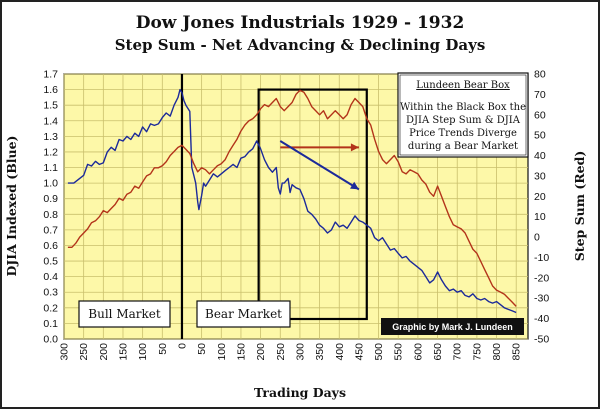 The width and height of the screenshot is (600, 409). Describe the element at coordinates (359, 352) in the screenshot. I see `x-tick-label: 450` at that location.